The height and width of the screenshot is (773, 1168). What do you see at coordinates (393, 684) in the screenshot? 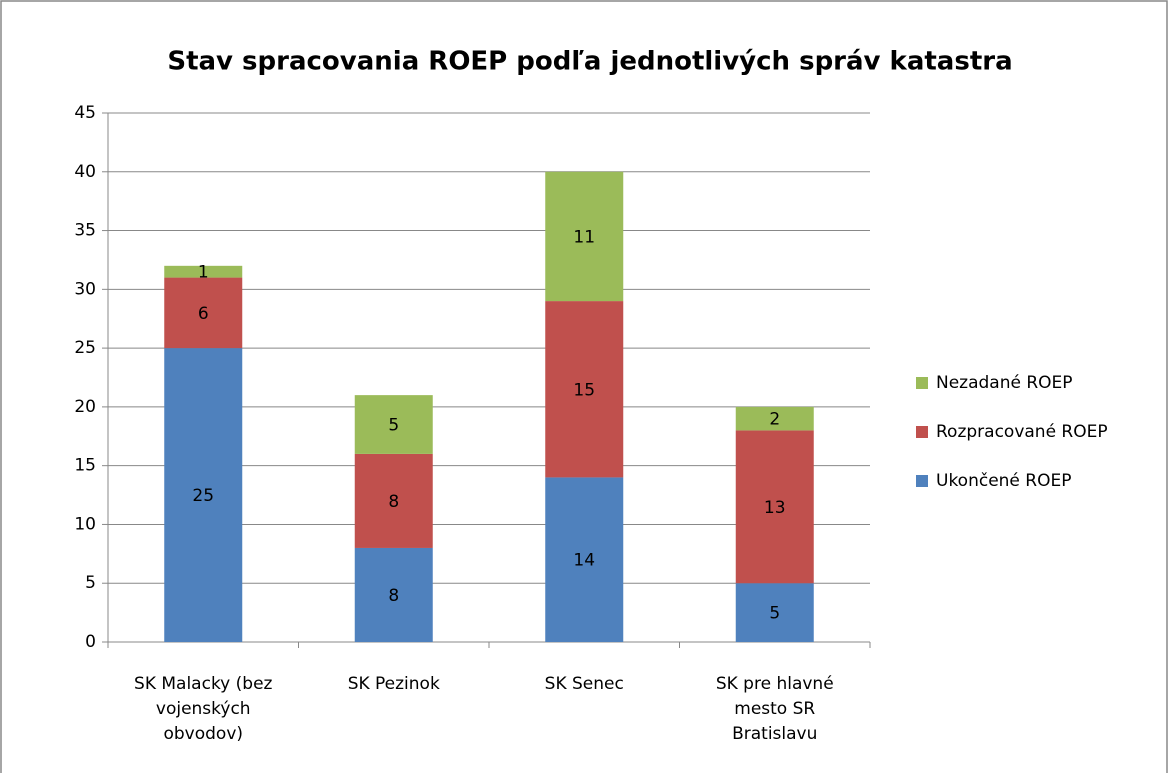
I see `x-tick-label: SK Pezinok` at bounding box center [393, 684].